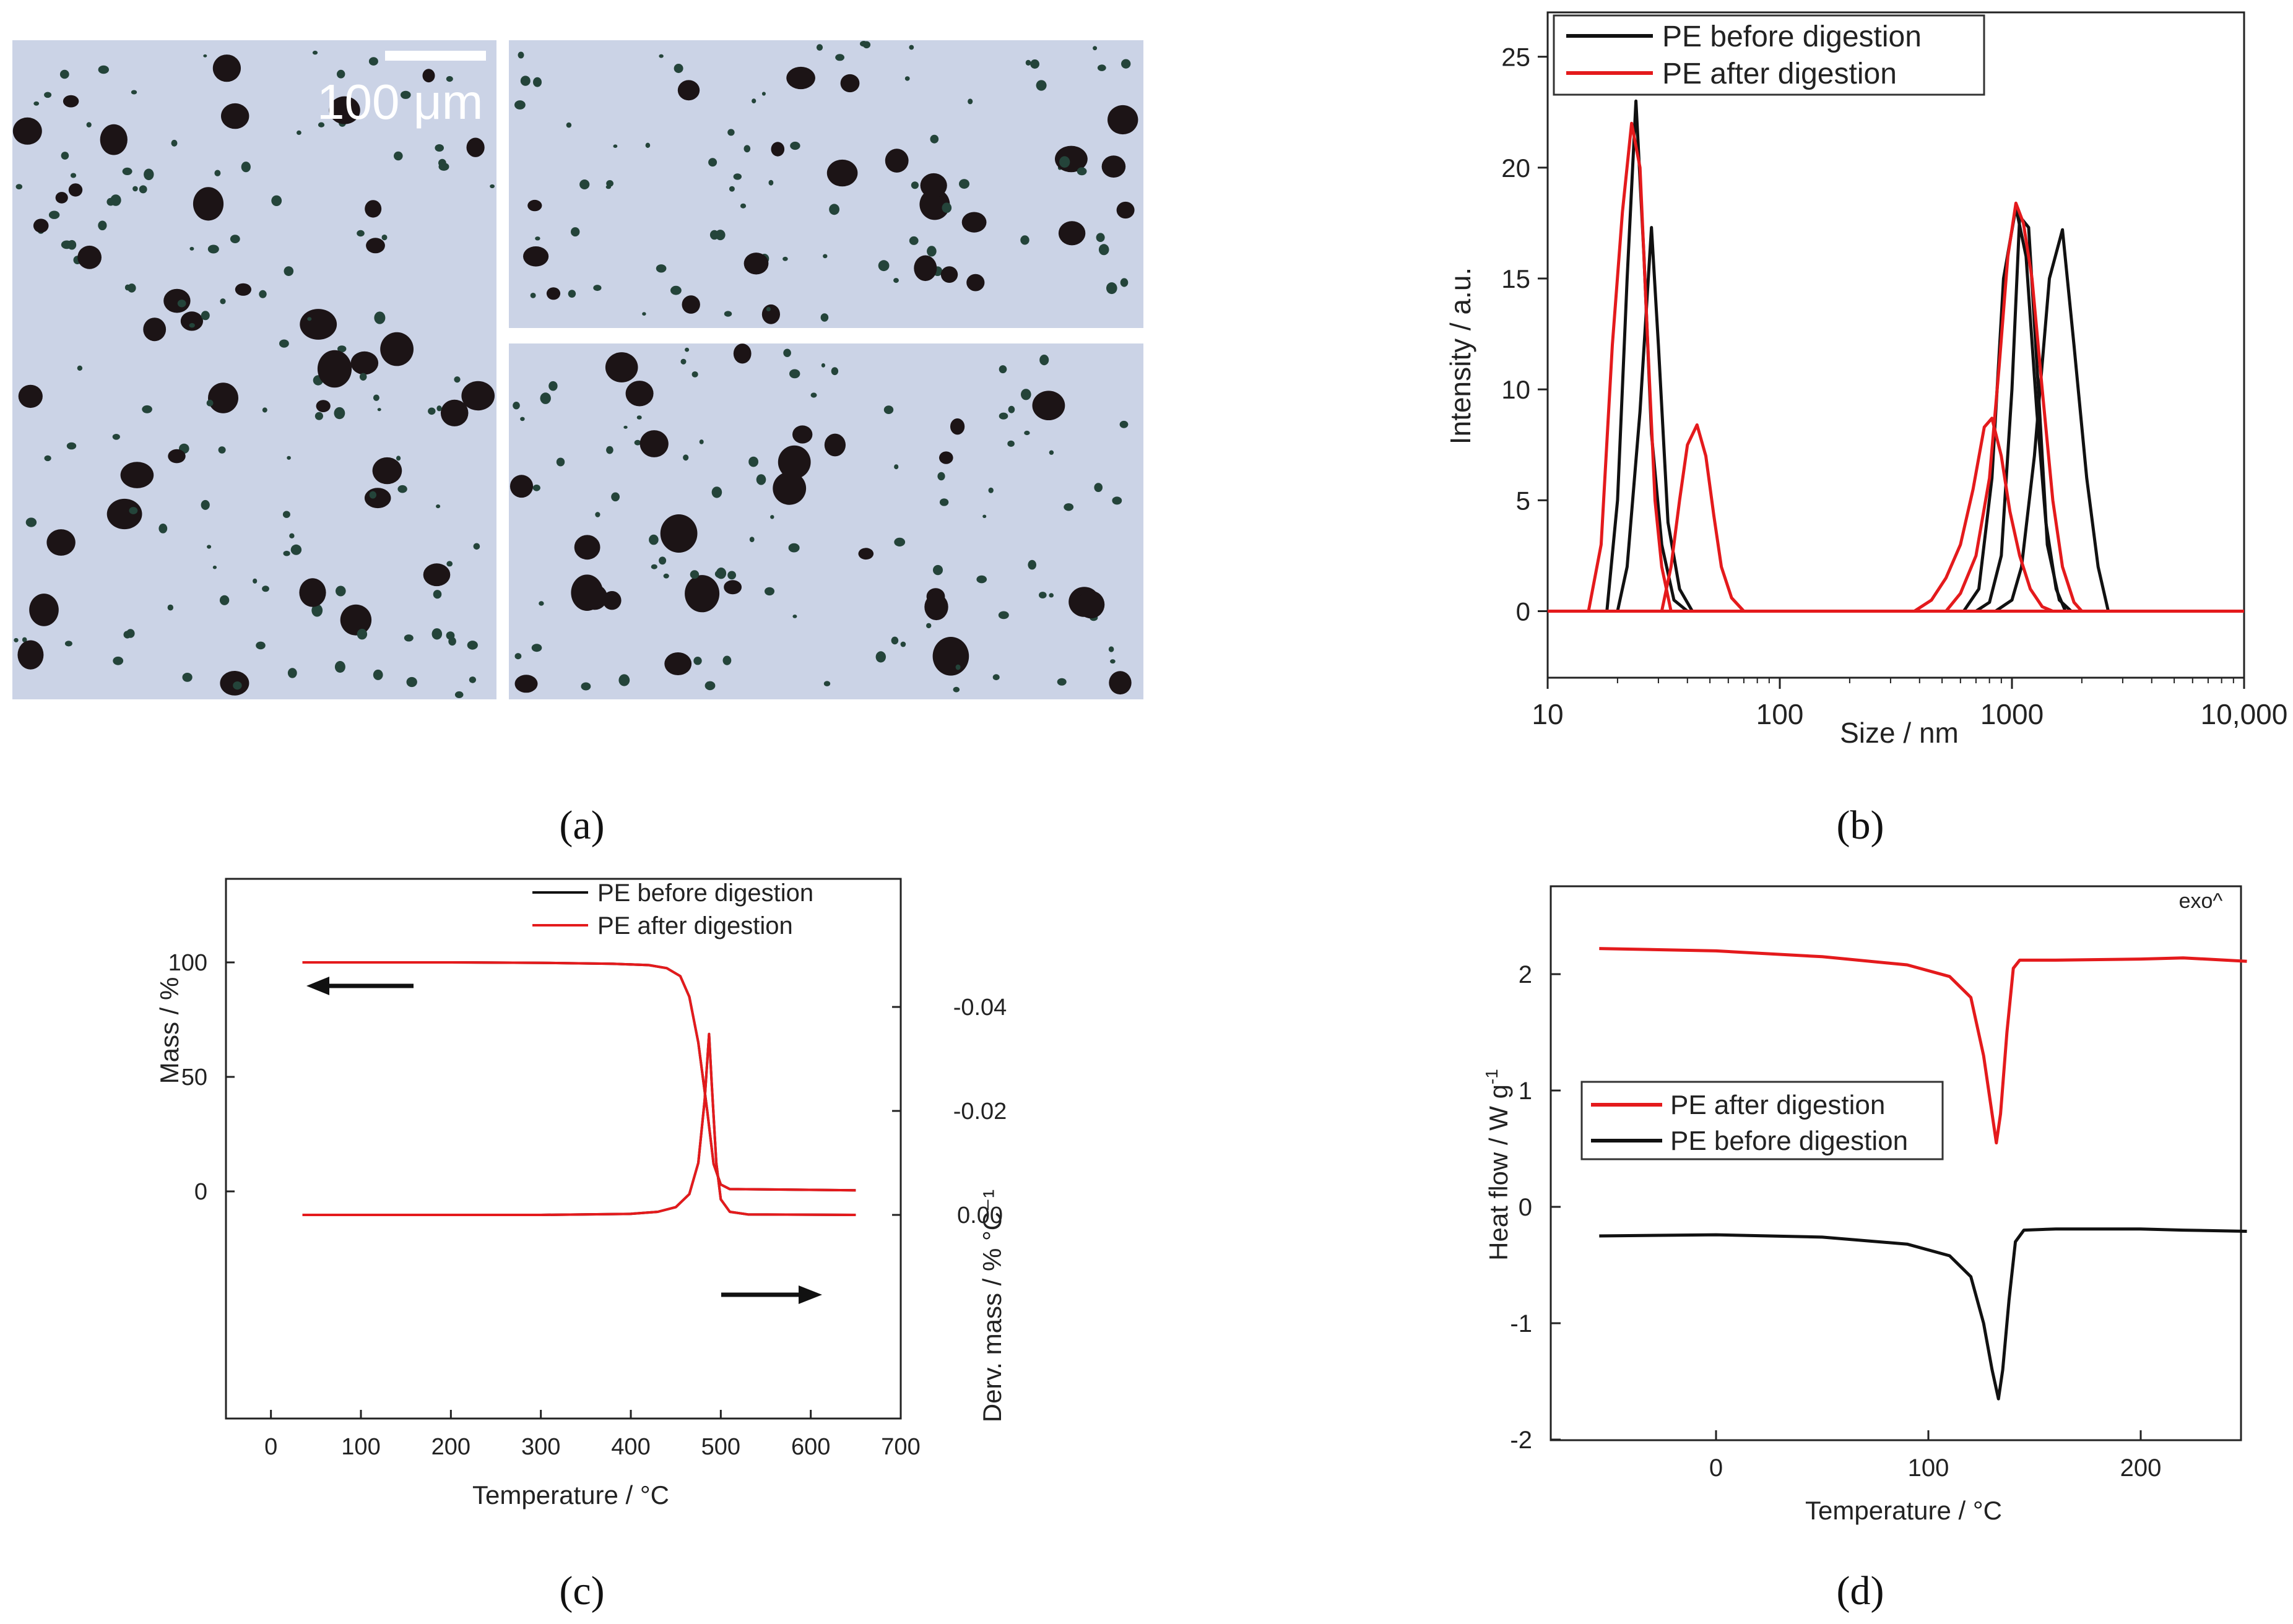 The height and width of the screenshot is (1624, 2293). Describe the element at coordinates (672, 909) in the screenshot. I see `chart-c-legend: PE before digestion PE after digestion` at that location.